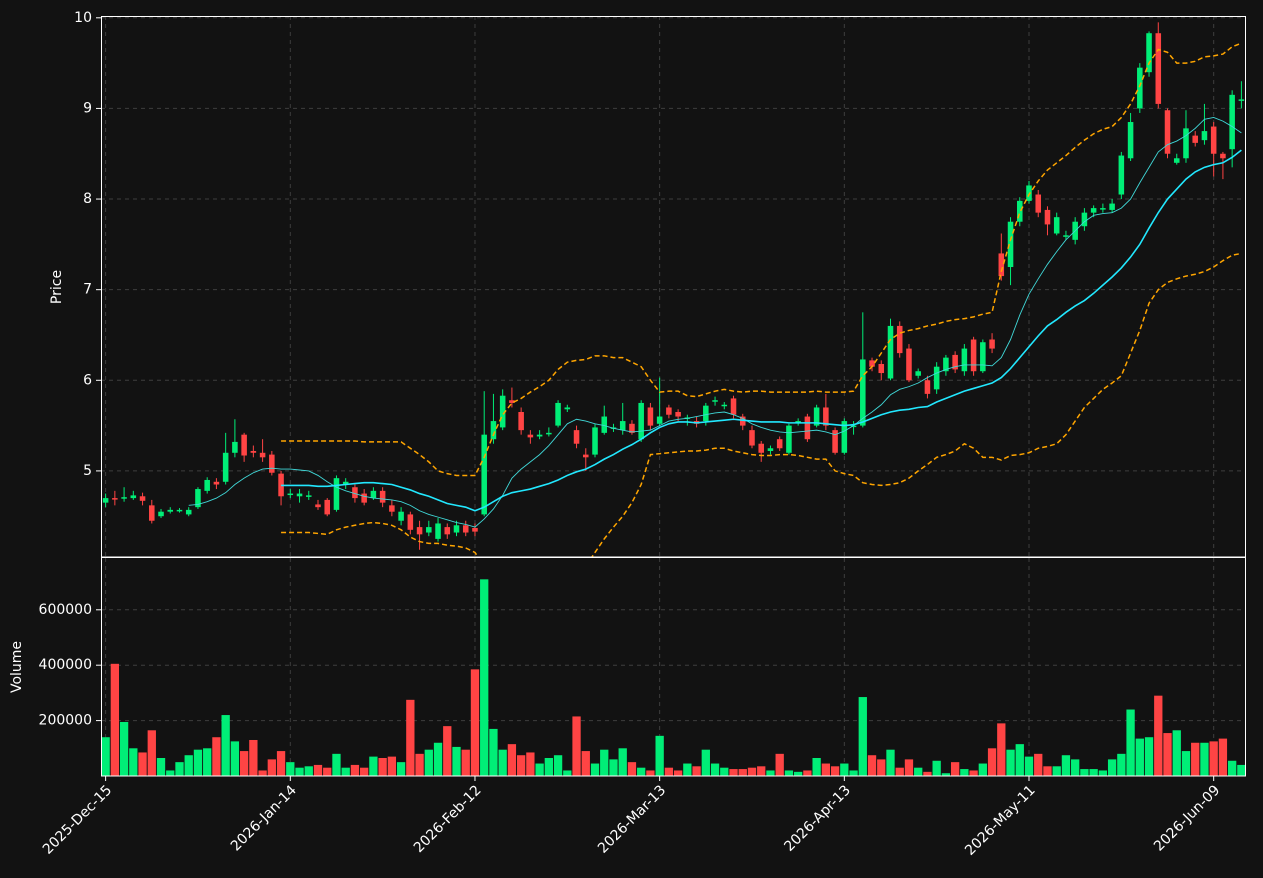 The height and width of the screenshot is (878, 1263). What do you see at coordinates (17, 667) in the screenshot?
I see `y-axis-label: Volume` at bounding box center [17, 667].